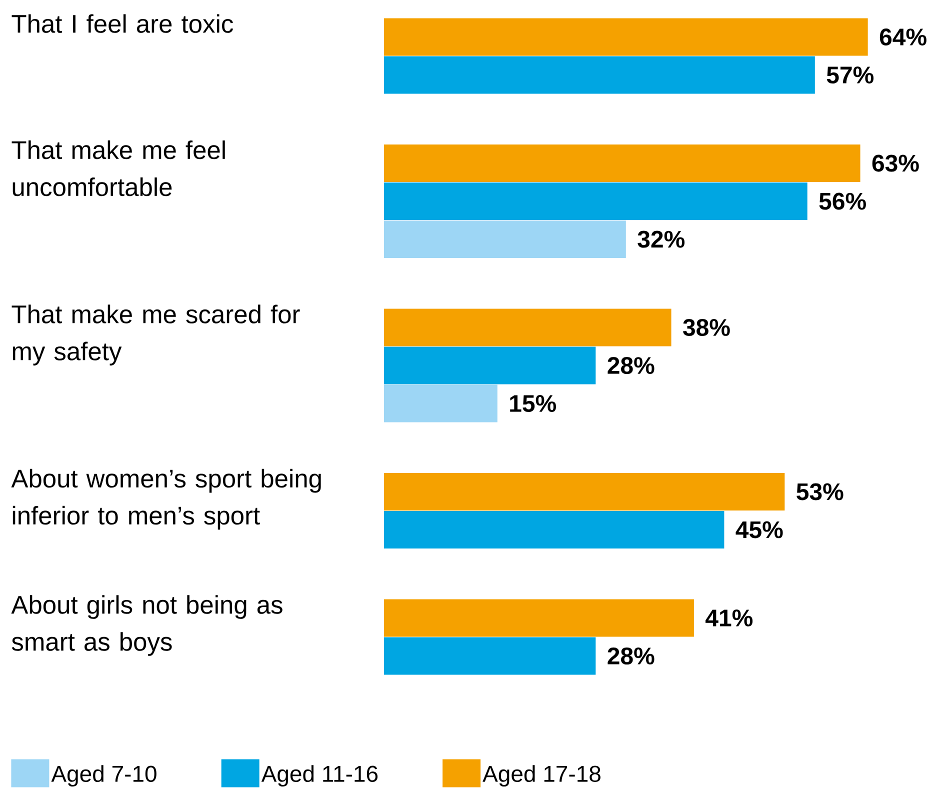 The height and width of the screenshot is (790, 946). What do you see at coordinates (706, 327) in the screenshot?
I see `data-label: 38%` at bounding box center [706, 327].